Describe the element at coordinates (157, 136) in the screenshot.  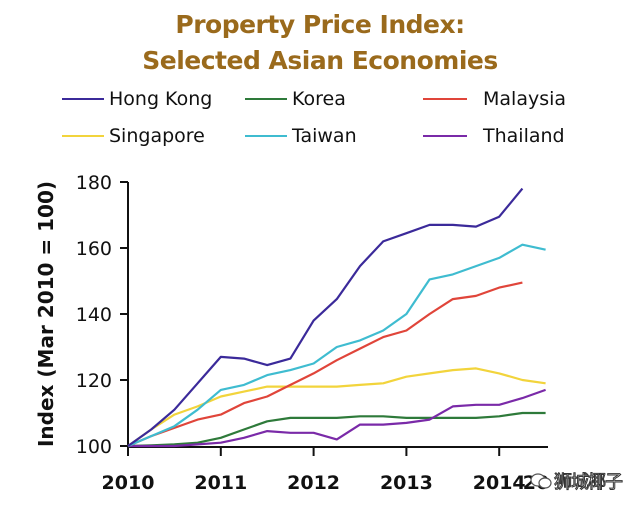
I see `legend-label: Singapore` at that location.